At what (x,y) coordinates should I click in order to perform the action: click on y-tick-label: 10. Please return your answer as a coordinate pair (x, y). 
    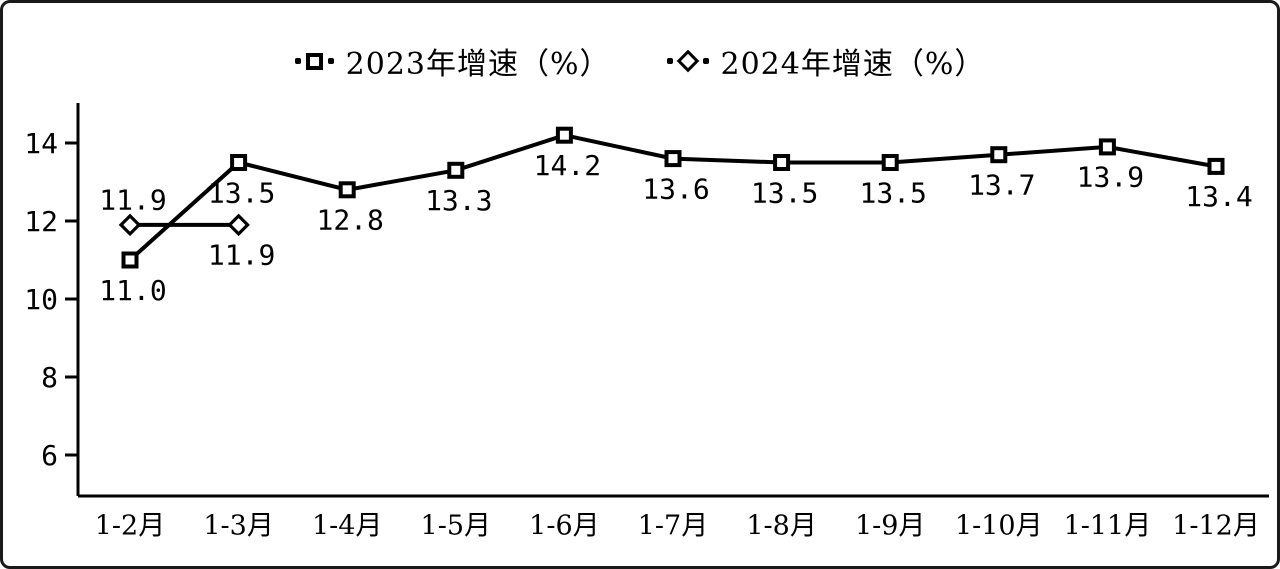
    Looking at the image, I should click on (41, 299).